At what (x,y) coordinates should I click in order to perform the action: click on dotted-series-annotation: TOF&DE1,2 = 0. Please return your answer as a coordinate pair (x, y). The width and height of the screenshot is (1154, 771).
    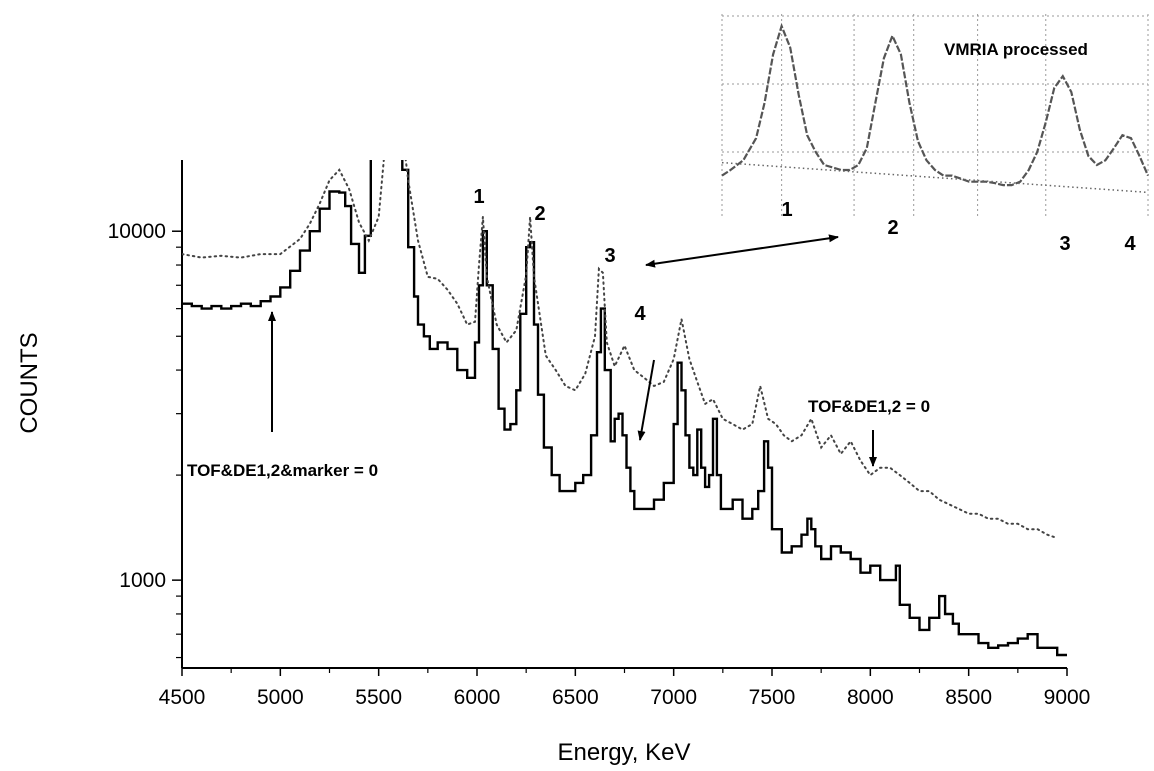
    Looking at the image, I should click on (869, 406).